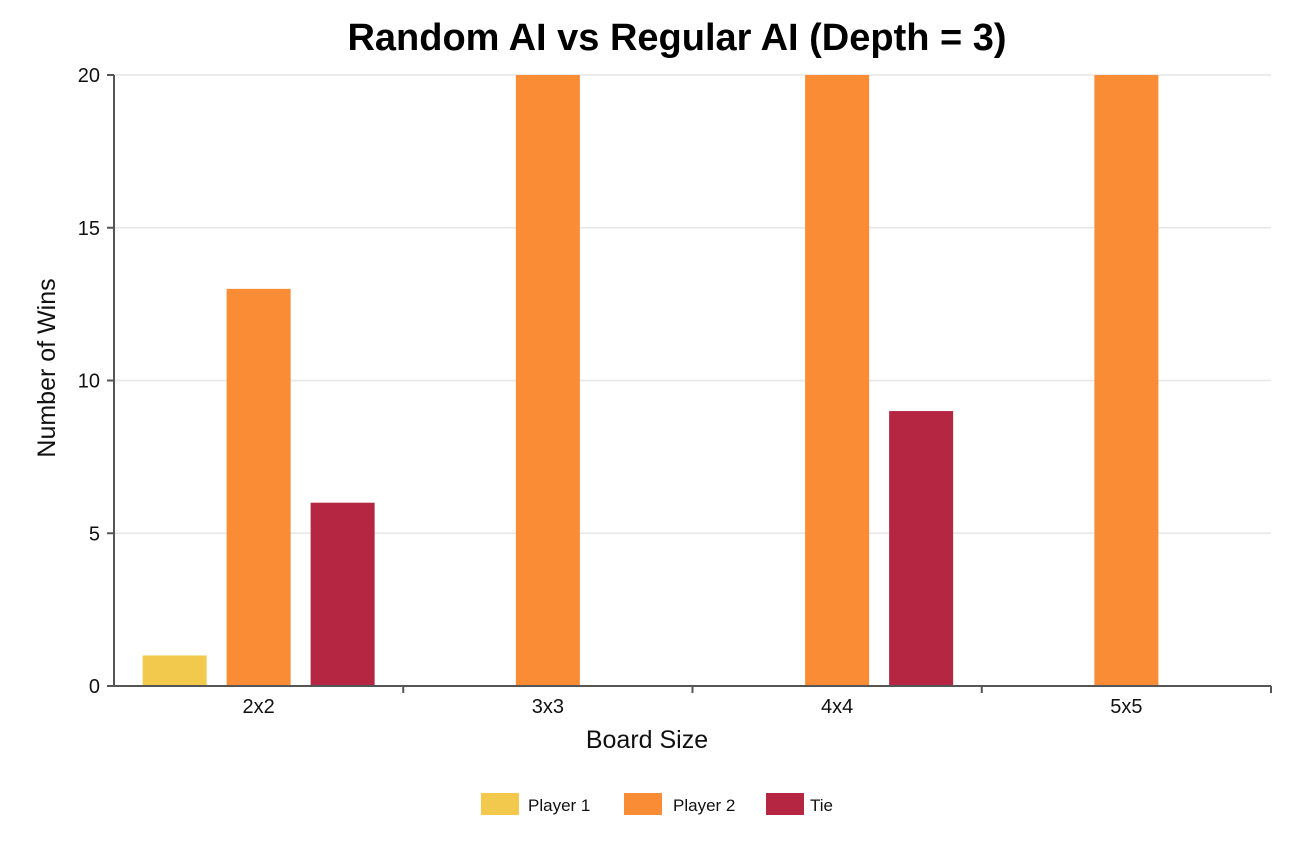 The image size is (1304, 850). Describe the element at coordinates (89, 76) in the screenshot. I see `y-tick-label: 20` at that location.